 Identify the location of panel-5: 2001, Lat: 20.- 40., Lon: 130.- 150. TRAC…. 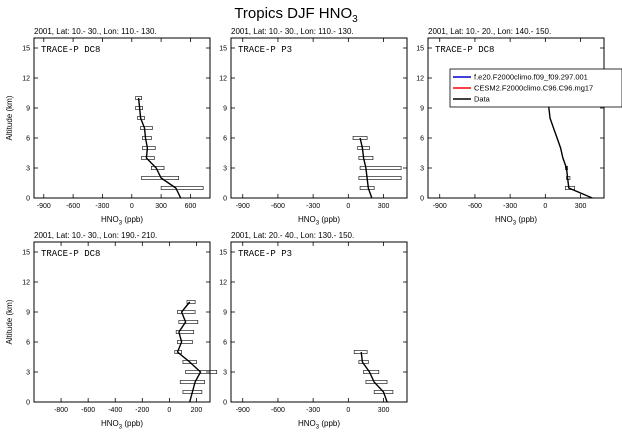
(313, 331).